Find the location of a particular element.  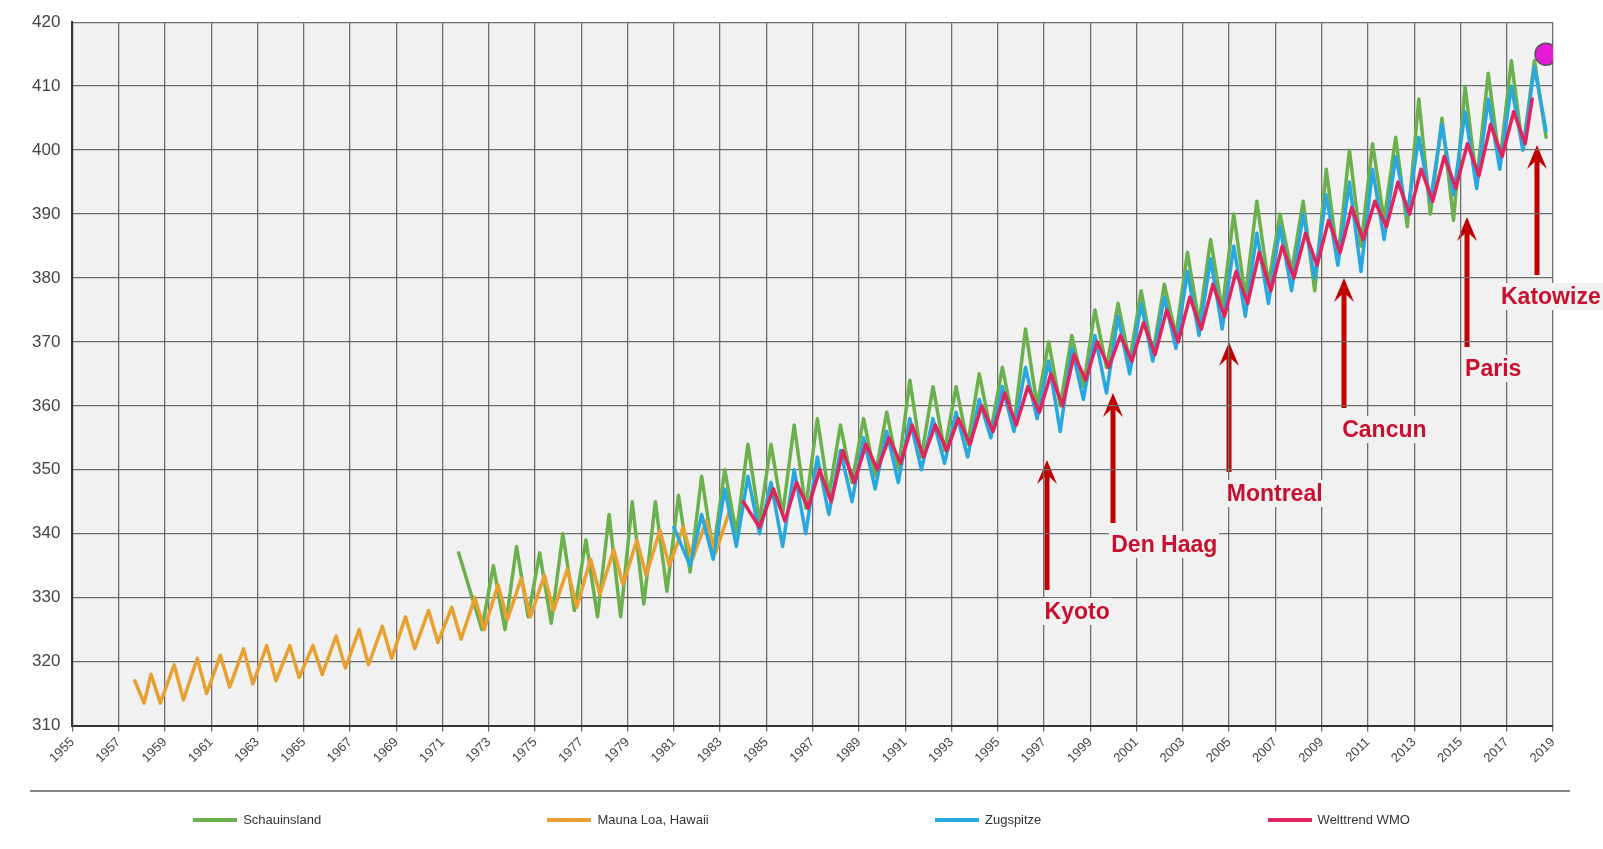

y-tick-label: 380 is located at coordinates (46, 277).